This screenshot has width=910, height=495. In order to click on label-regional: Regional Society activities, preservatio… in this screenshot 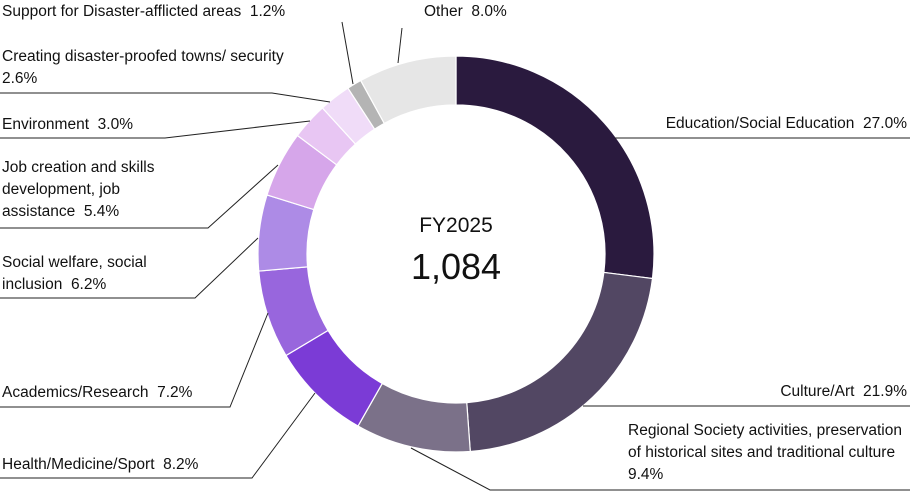, I will do `click(765, 452)`.